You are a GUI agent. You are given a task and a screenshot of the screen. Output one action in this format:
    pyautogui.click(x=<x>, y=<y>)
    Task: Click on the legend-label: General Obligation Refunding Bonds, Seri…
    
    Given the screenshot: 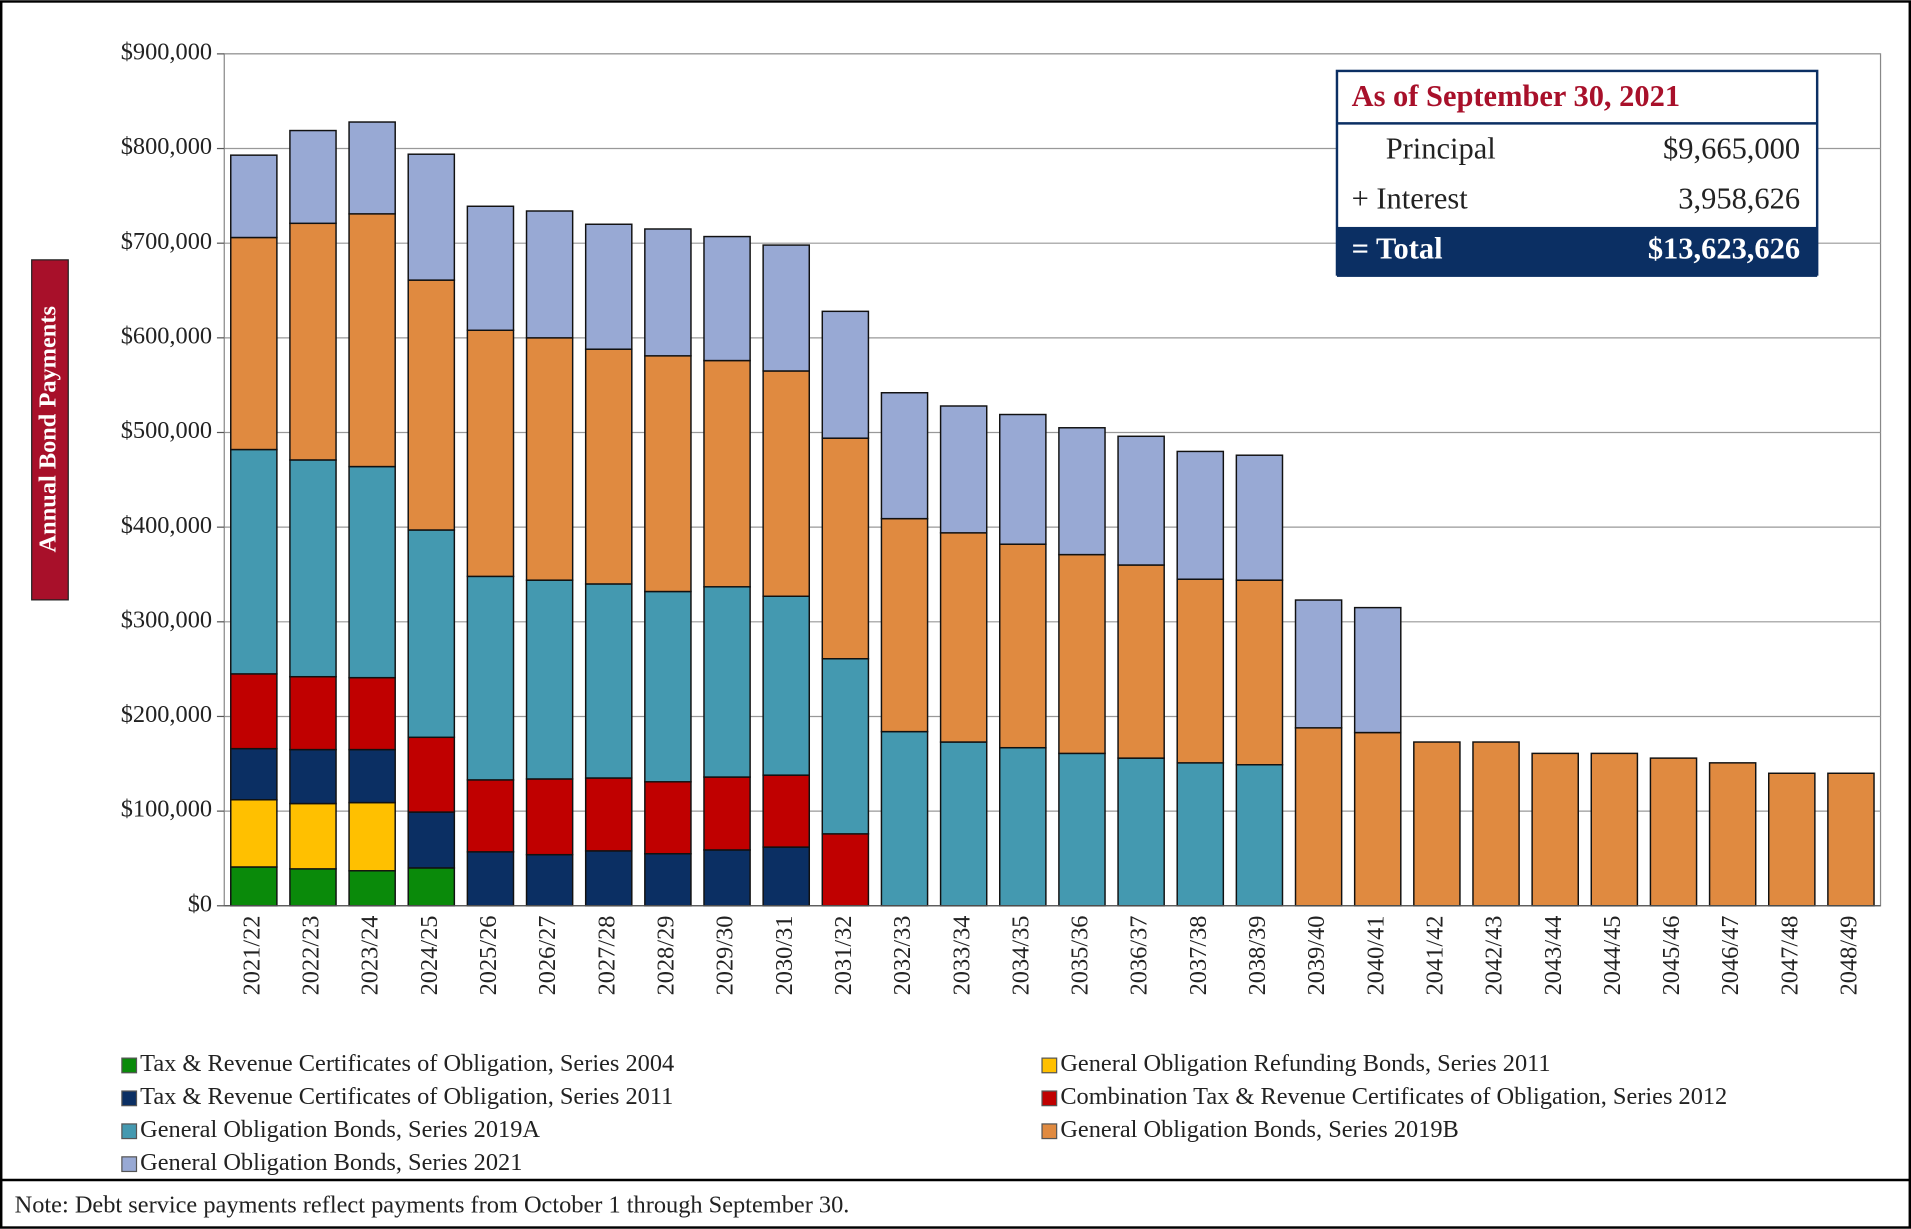 What is the action you would take?
    pyautogui.click(x=1305, y=1063)
    